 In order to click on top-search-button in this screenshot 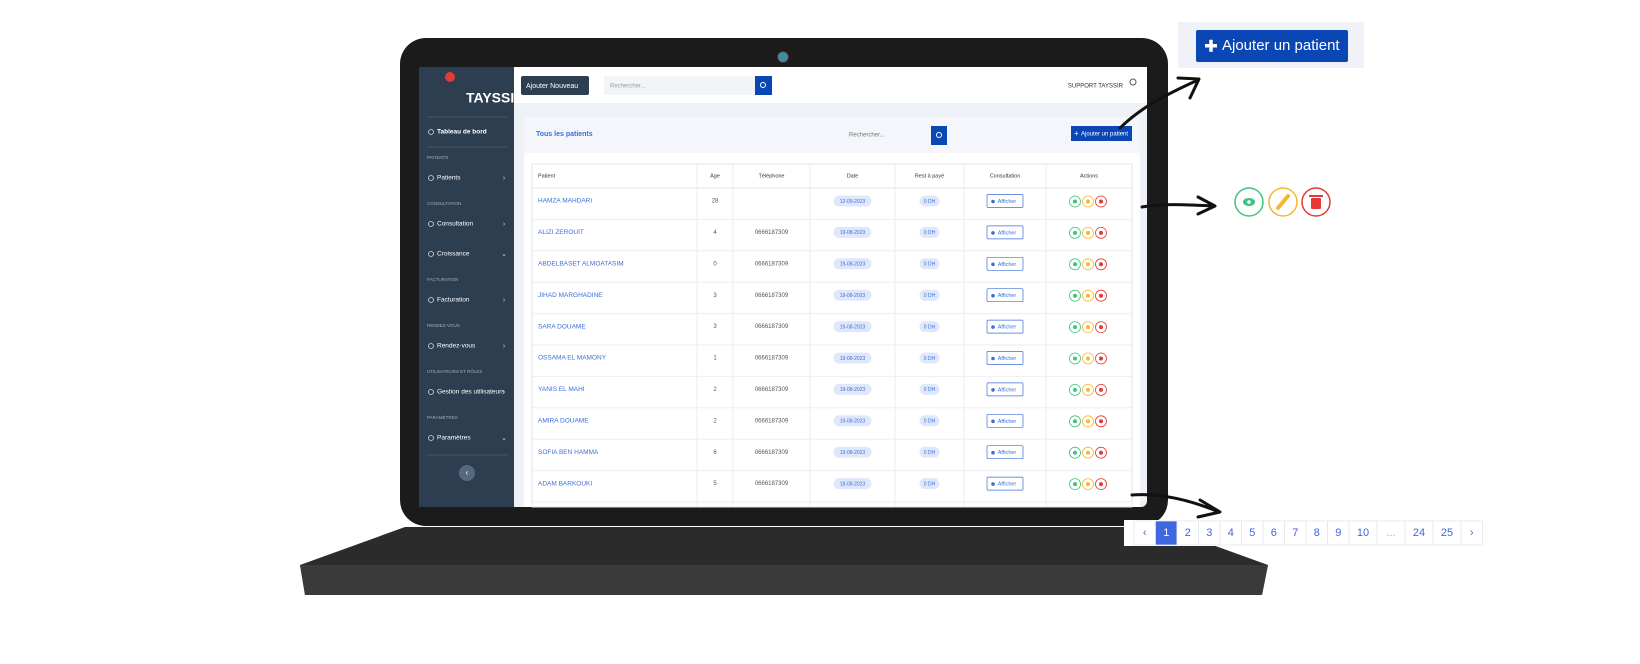, I will do `click(763, 85)`.